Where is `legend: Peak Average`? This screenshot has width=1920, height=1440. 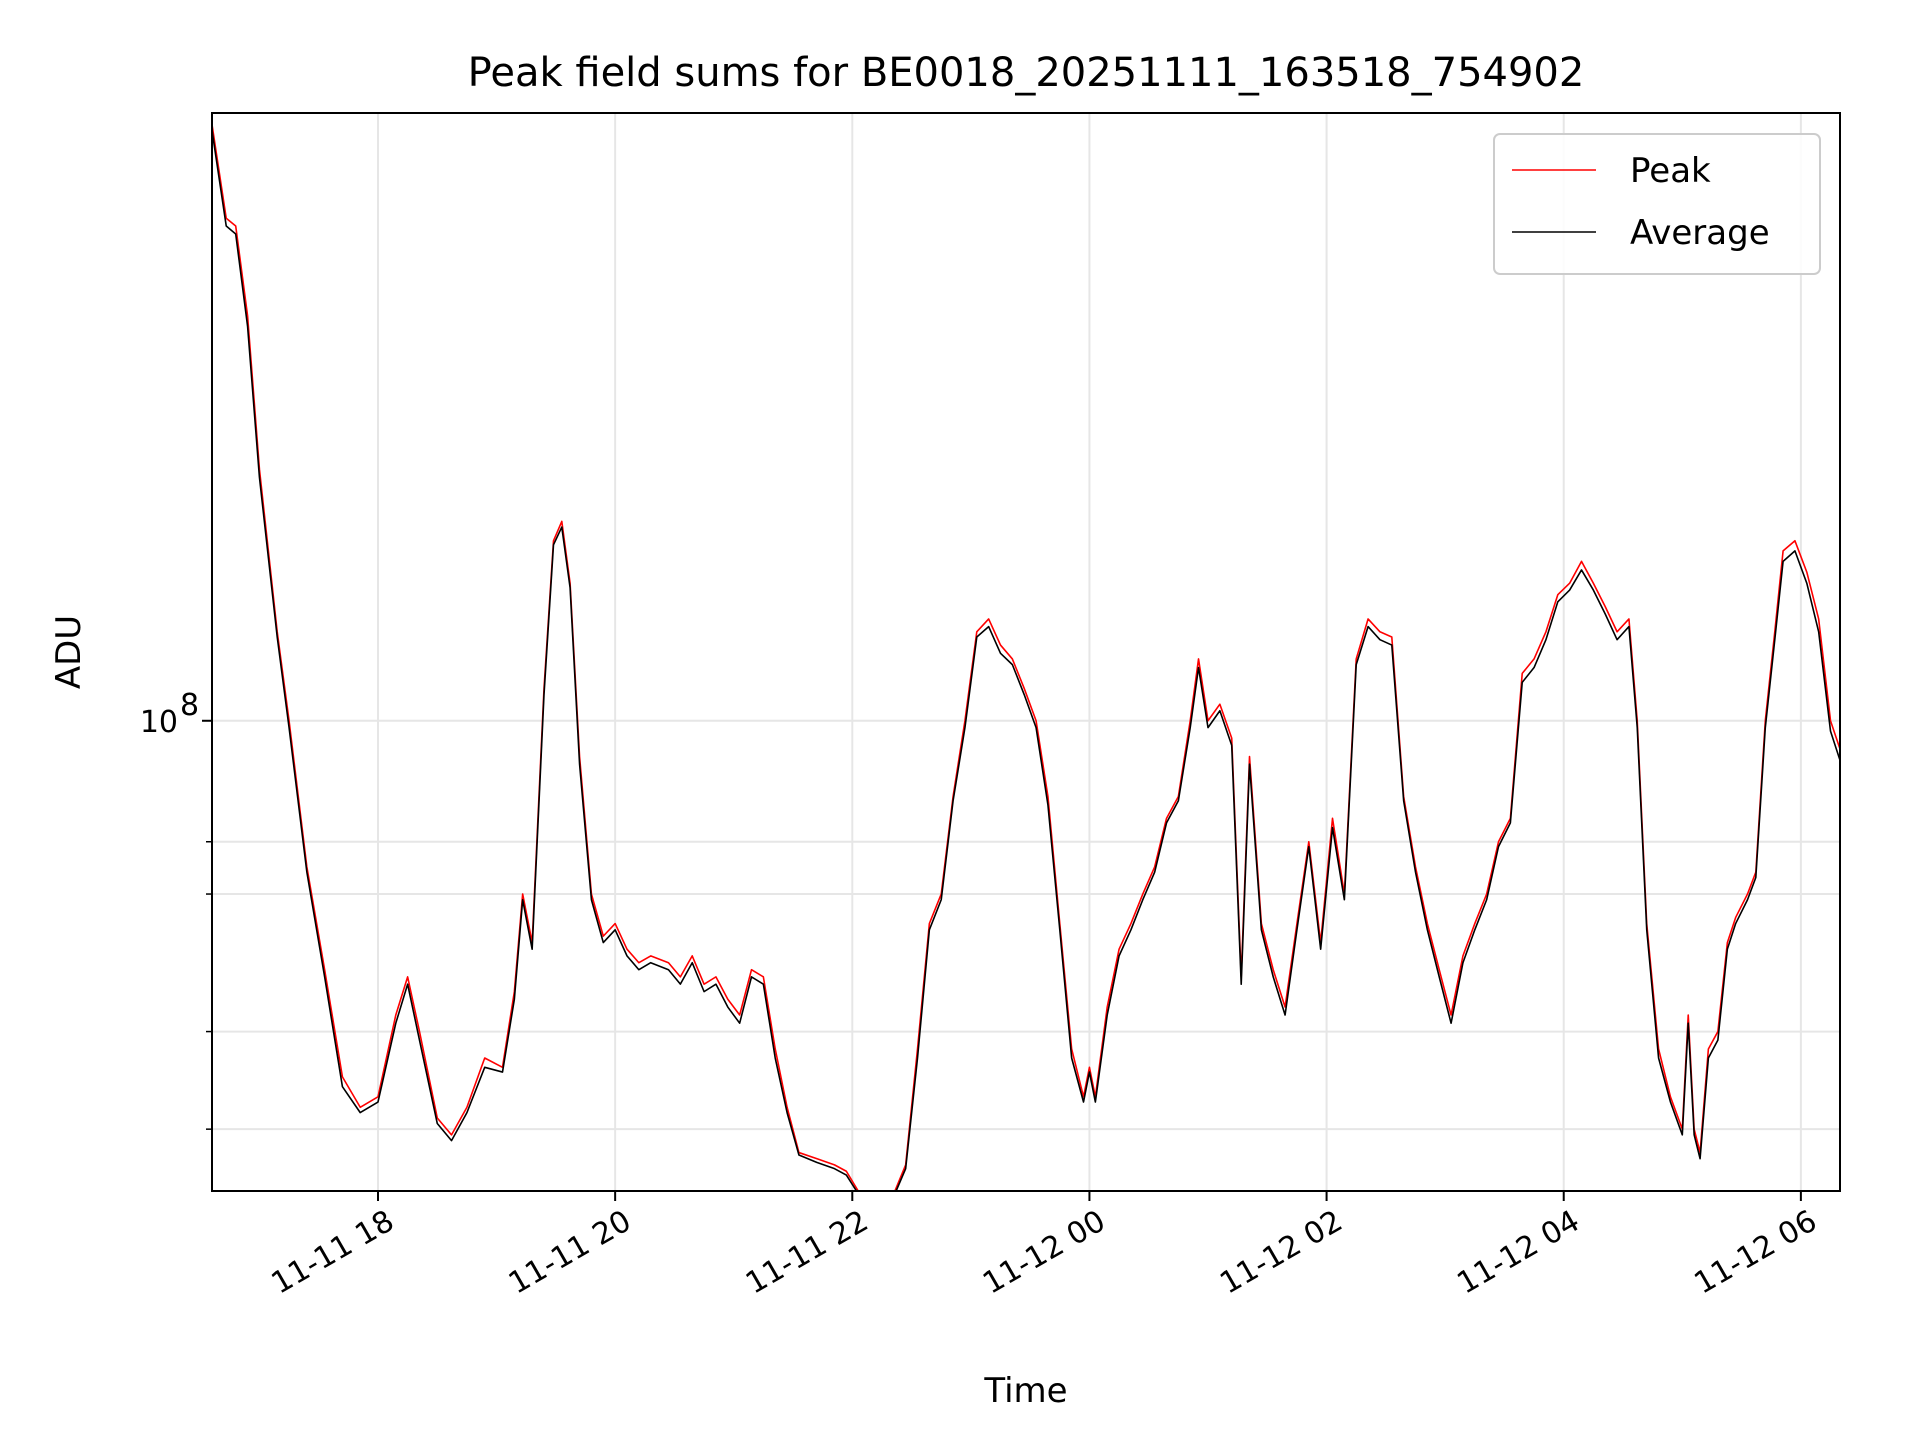
legend: Peak Average is located at coordinates (1657, 204).